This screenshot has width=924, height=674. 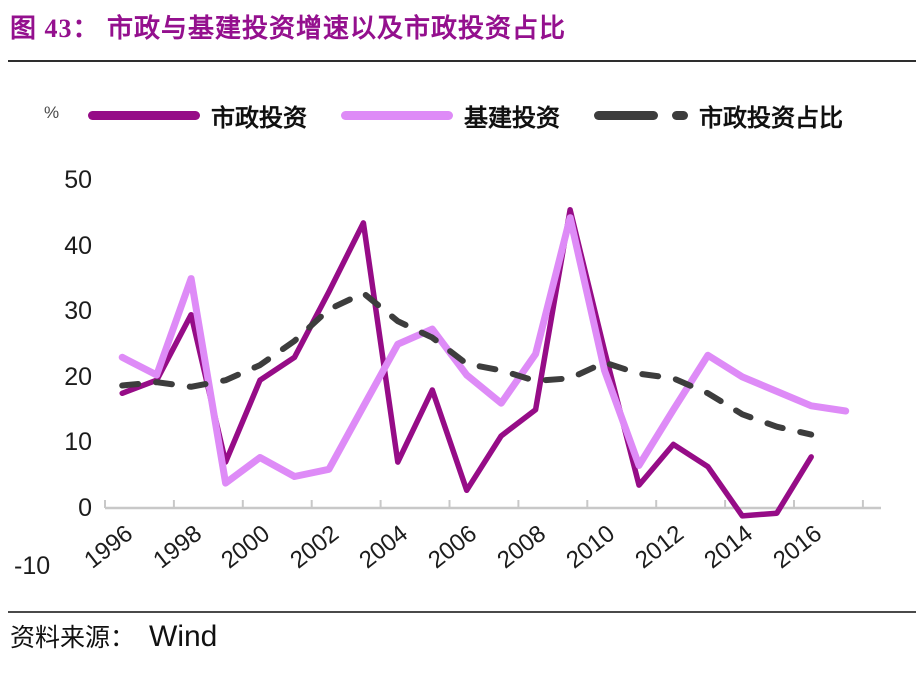 What do you see at coordinates (73, 638) in the screenshot?
I see `source-label: 资料来源：` at bounding box center [73, 638].